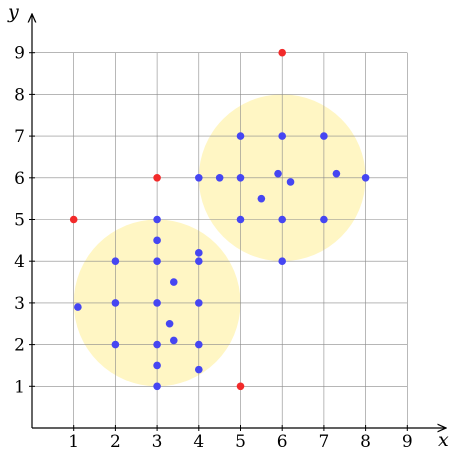 This screenshot has width=451, height=455. I want to click on x-tick-label-2: 2, so click(115, 442).